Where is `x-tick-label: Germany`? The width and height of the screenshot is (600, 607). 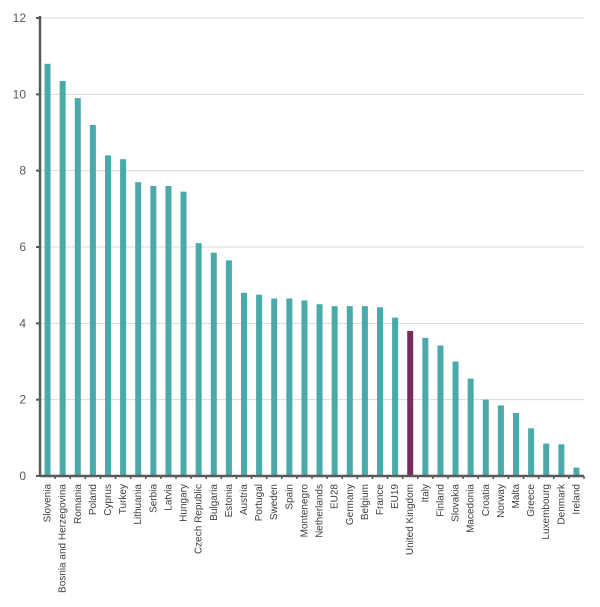 x-tick-label: Germany is located at coordinates (350, 504).